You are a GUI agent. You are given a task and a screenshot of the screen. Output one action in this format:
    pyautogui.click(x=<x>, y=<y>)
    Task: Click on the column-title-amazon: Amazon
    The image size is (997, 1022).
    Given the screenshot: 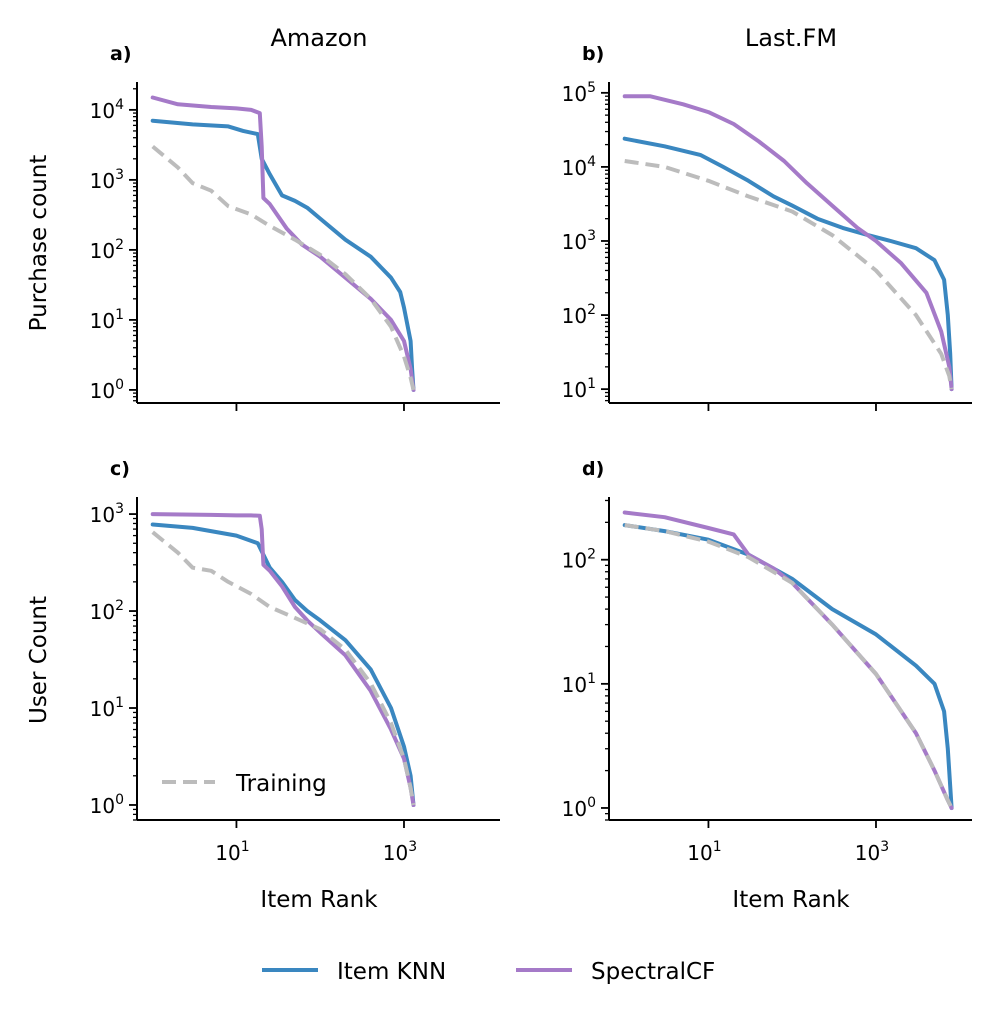 What is the action you would take?
    pyautogui.click(x=319, y=38)
    